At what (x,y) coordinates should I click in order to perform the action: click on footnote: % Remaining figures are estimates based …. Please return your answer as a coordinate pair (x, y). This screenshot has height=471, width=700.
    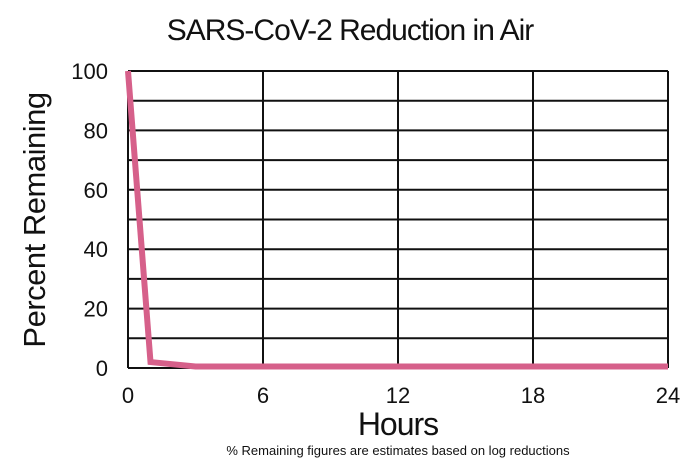
    Looking at the image, I should click on (398, 450).